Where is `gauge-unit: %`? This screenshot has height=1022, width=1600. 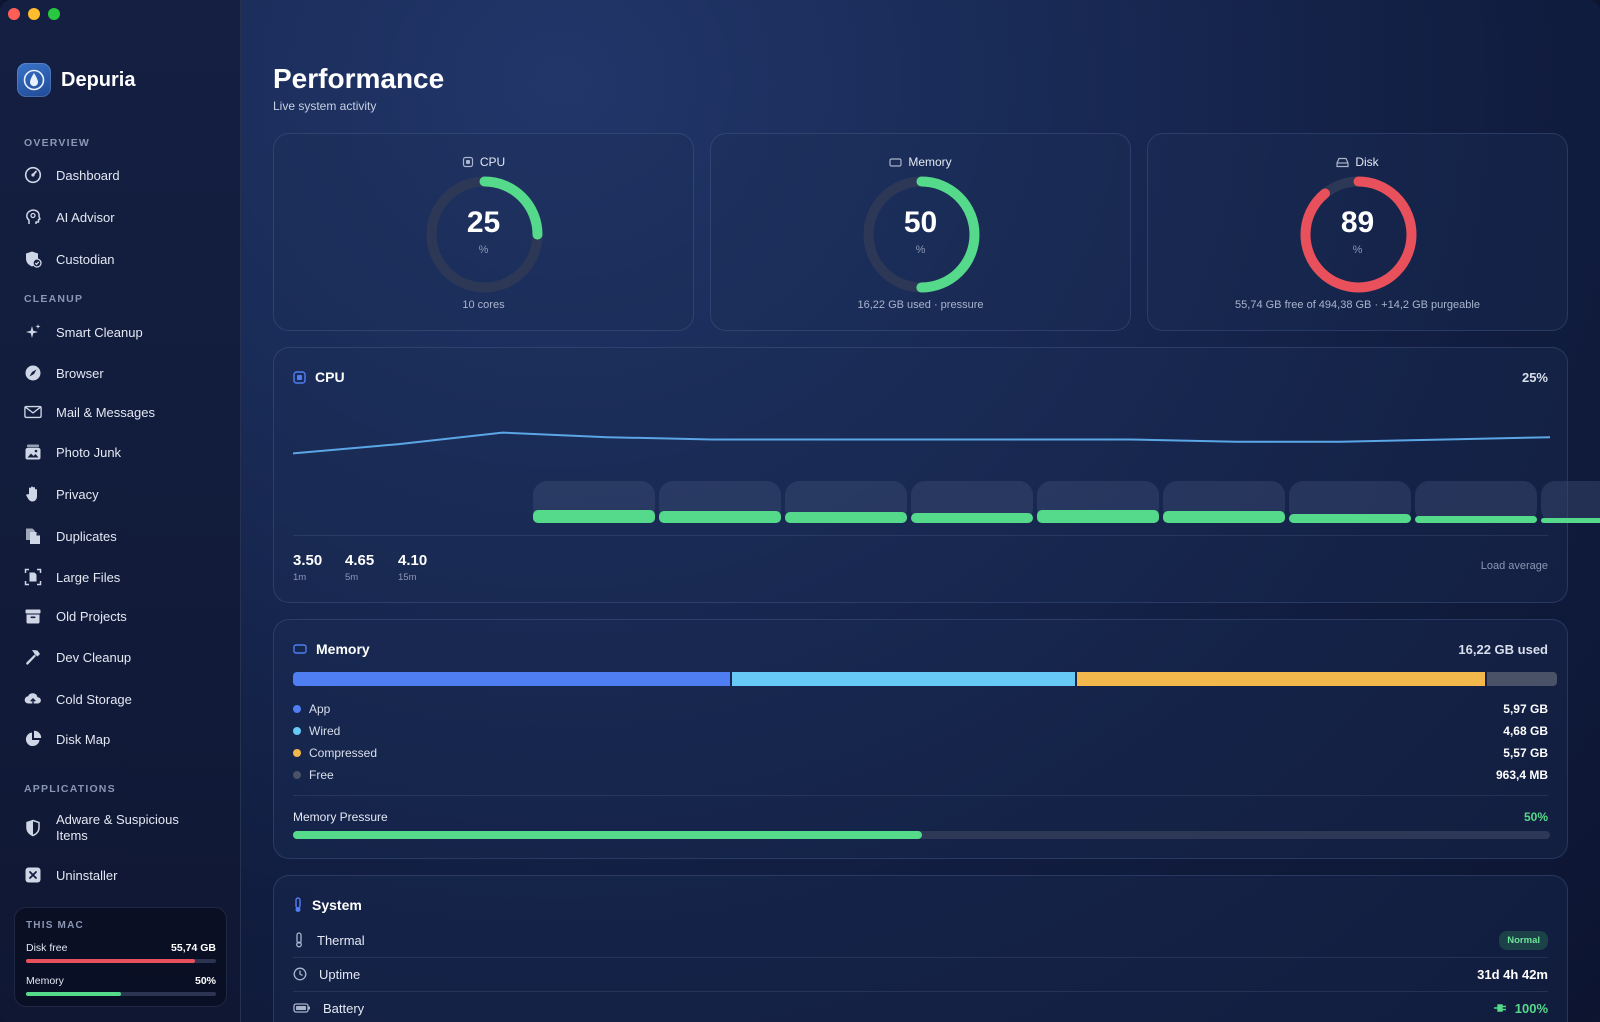
gauge-unit: % is located at coordinates (920, 250).